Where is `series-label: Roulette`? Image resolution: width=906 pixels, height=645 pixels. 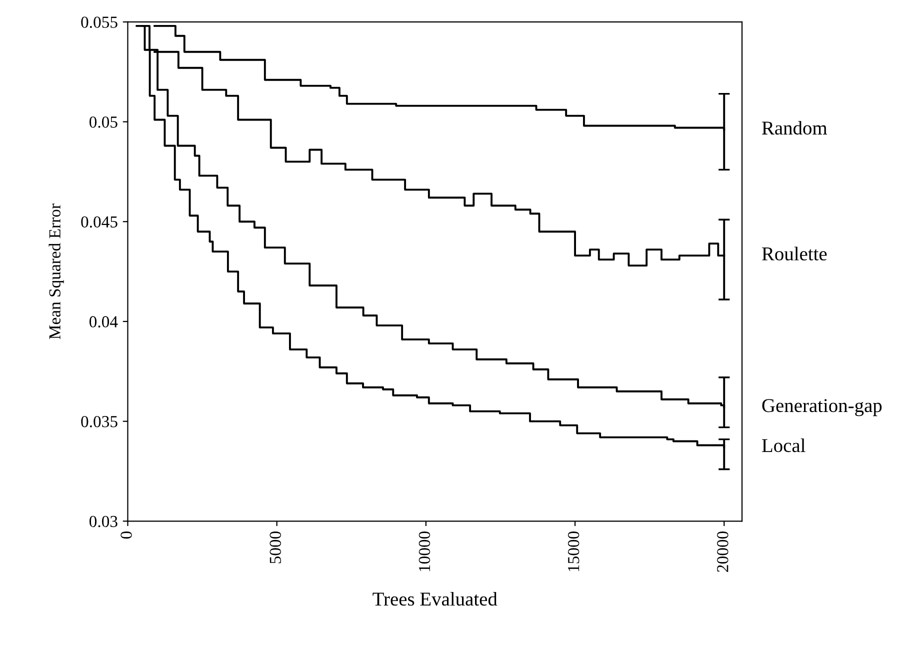
series-label: Roulette is located at coordinates (794, 253).